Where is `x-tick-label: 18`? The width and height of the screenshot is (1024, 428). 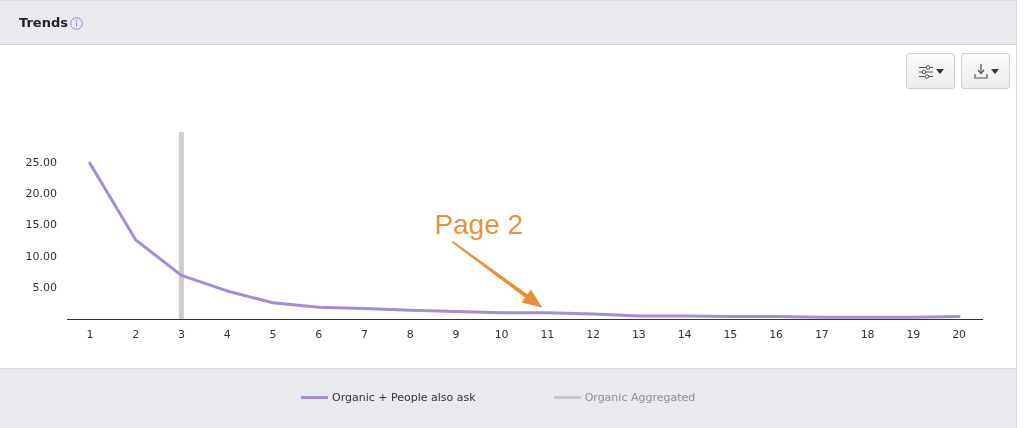
x-tick-label: 18 is located at coordinates (867, 335).